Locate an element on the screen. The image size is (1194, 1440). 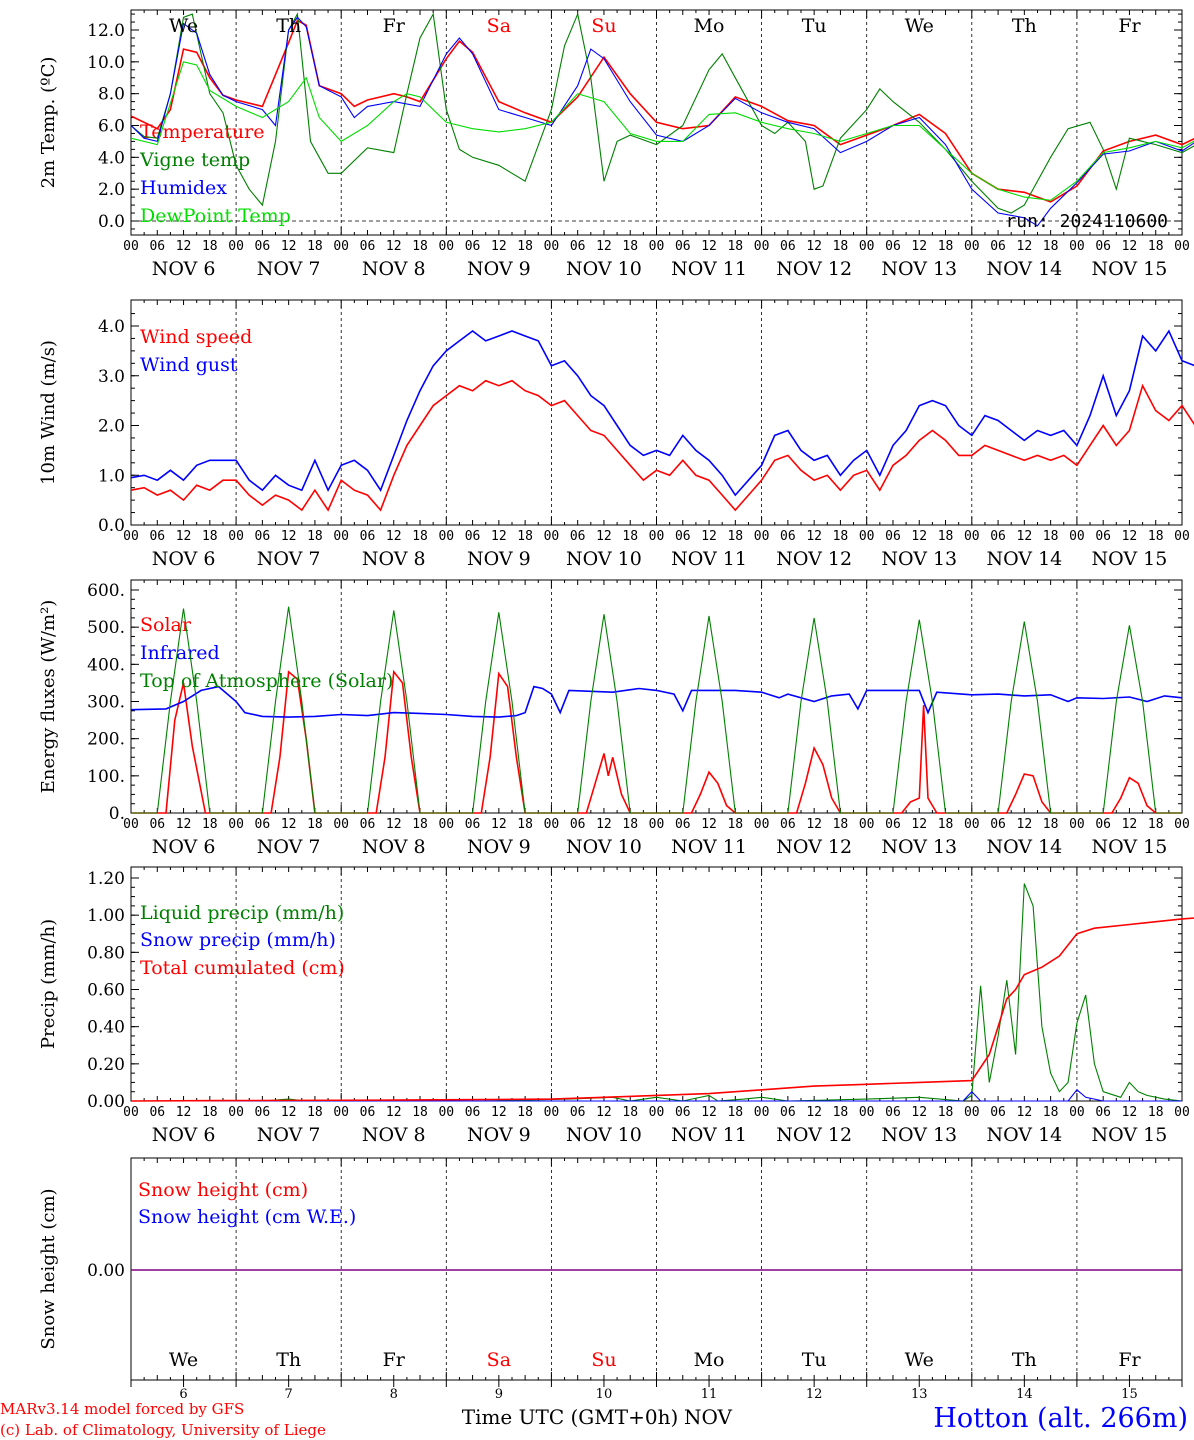
bottom-day-number: 10 is located at coordinates (604, 1394).